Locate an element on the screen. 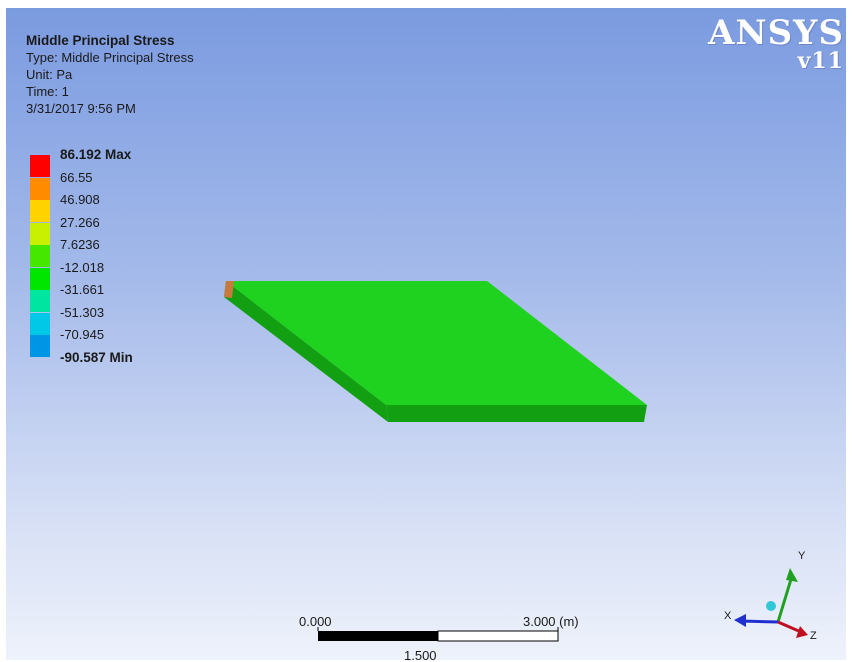 This screenshot has height=662, width=852. result-time: Time: 1 is located at coordinates (47, 91).